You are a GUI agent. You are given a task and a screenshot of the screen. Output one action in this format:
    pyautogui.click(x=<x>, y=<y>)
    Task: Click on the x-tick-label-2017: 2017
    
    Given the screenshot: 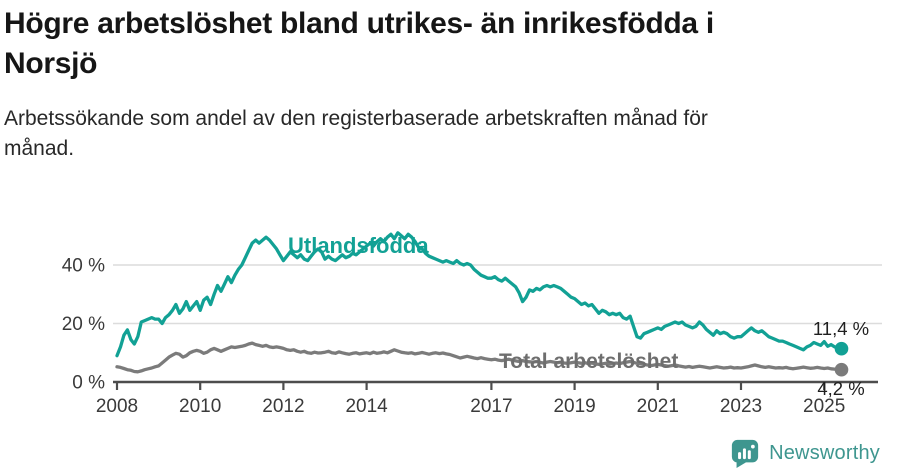 What is the action you would take?
    pyautogui.click(x=491, y=406)
    